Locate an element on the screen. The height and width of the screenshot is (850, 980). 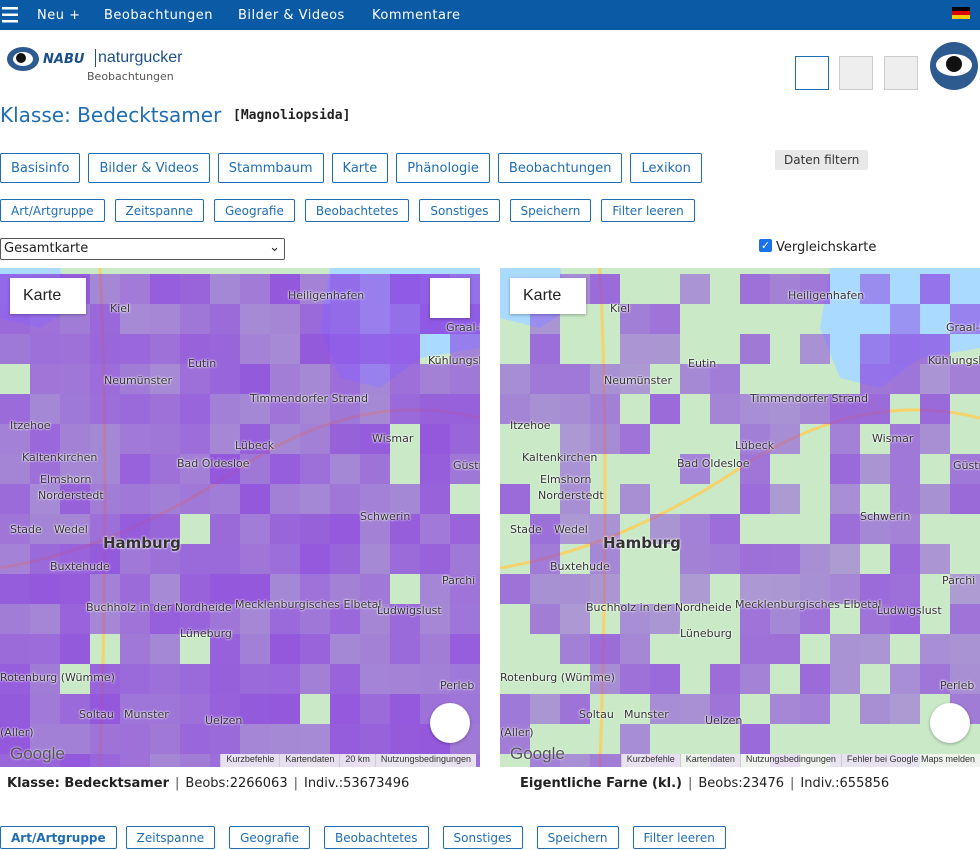
place-label: Ludwigslust is located at coordinates (409, 610).